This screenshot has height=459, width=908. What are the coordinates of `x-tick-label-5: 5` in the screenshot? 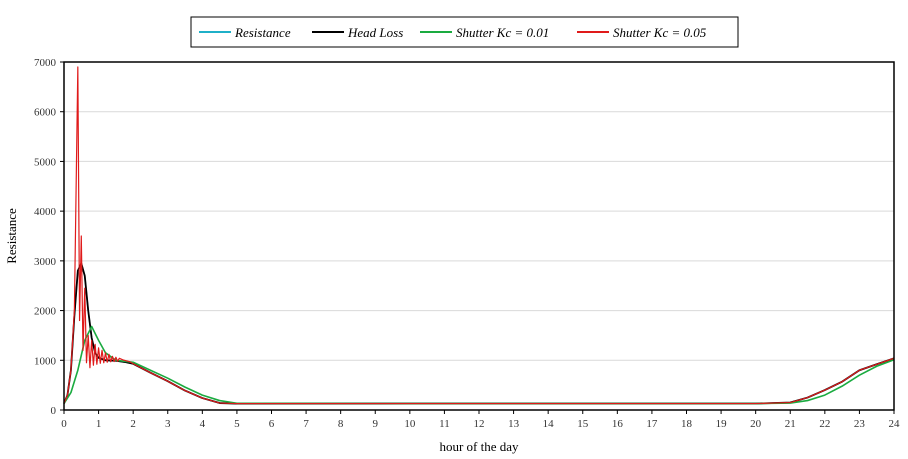 It's located at (237, 424).